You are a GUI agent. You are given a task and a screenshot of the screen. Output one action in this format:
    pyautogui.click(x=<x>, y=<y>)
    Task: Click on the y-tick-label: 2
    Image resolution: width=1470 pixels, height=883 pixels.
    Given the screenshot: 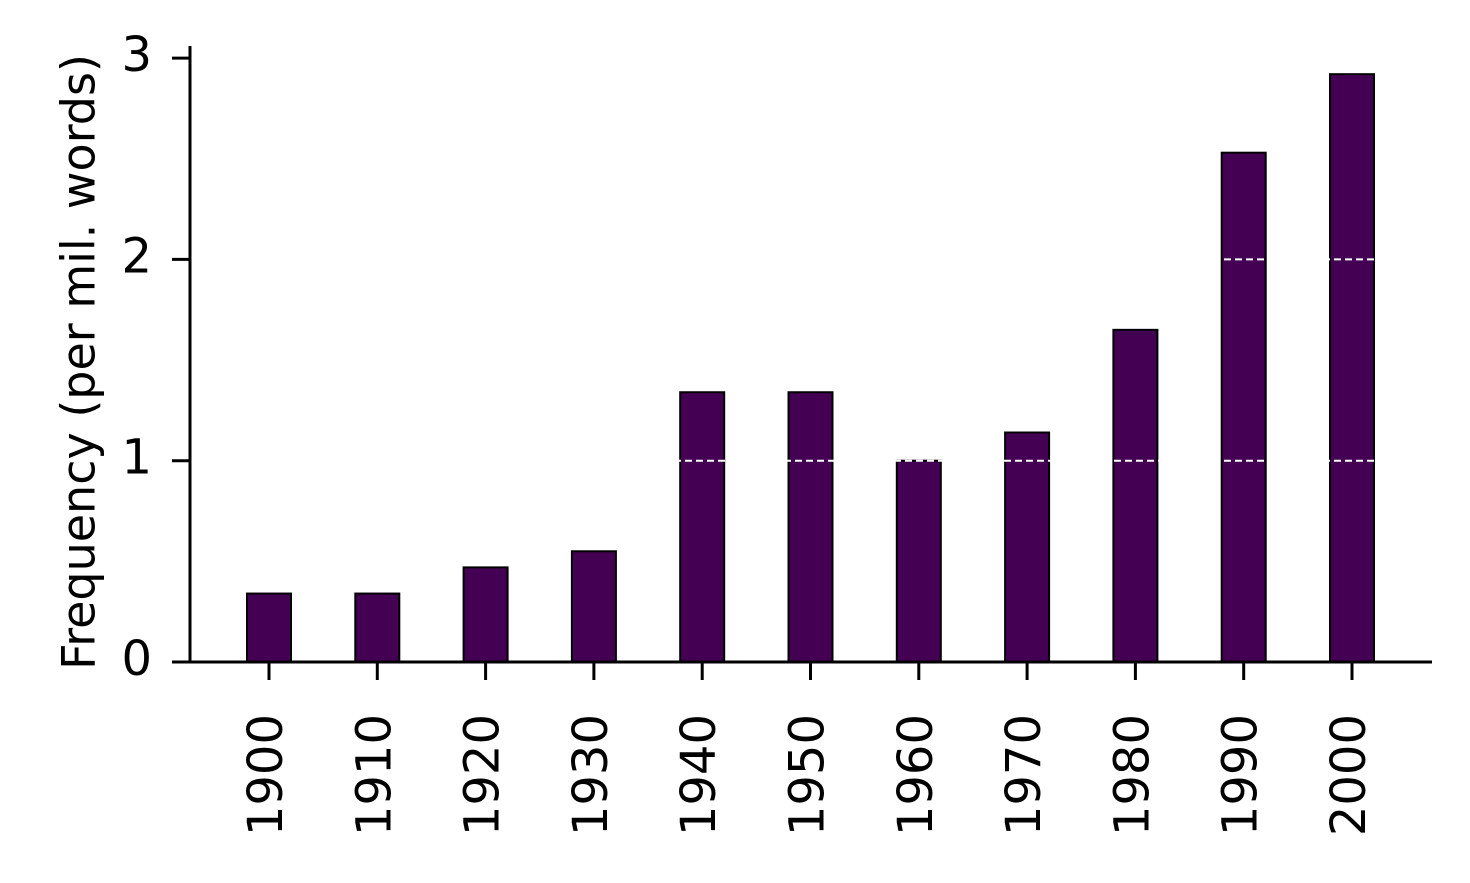 What is the action you would take?
    pyautogui.click(x=136, y=256)
    